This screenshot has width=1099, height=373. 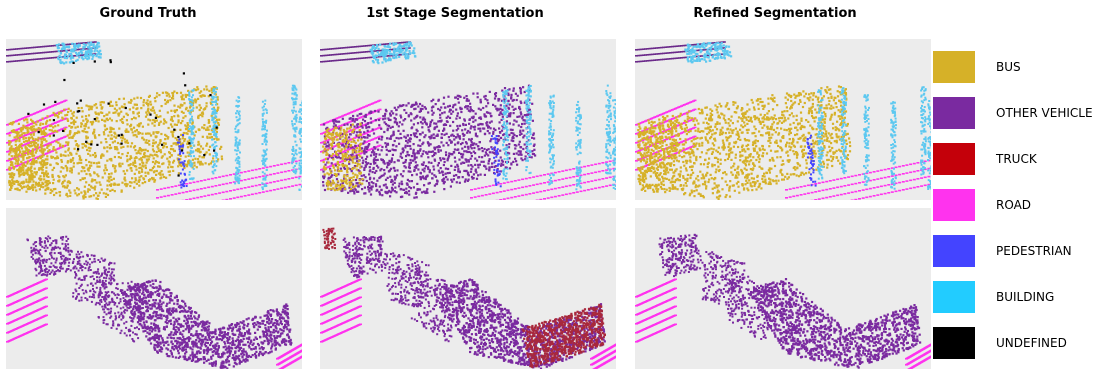 I want to click on point-cloud-ground-truth-bus, so click(x=154, y=120).